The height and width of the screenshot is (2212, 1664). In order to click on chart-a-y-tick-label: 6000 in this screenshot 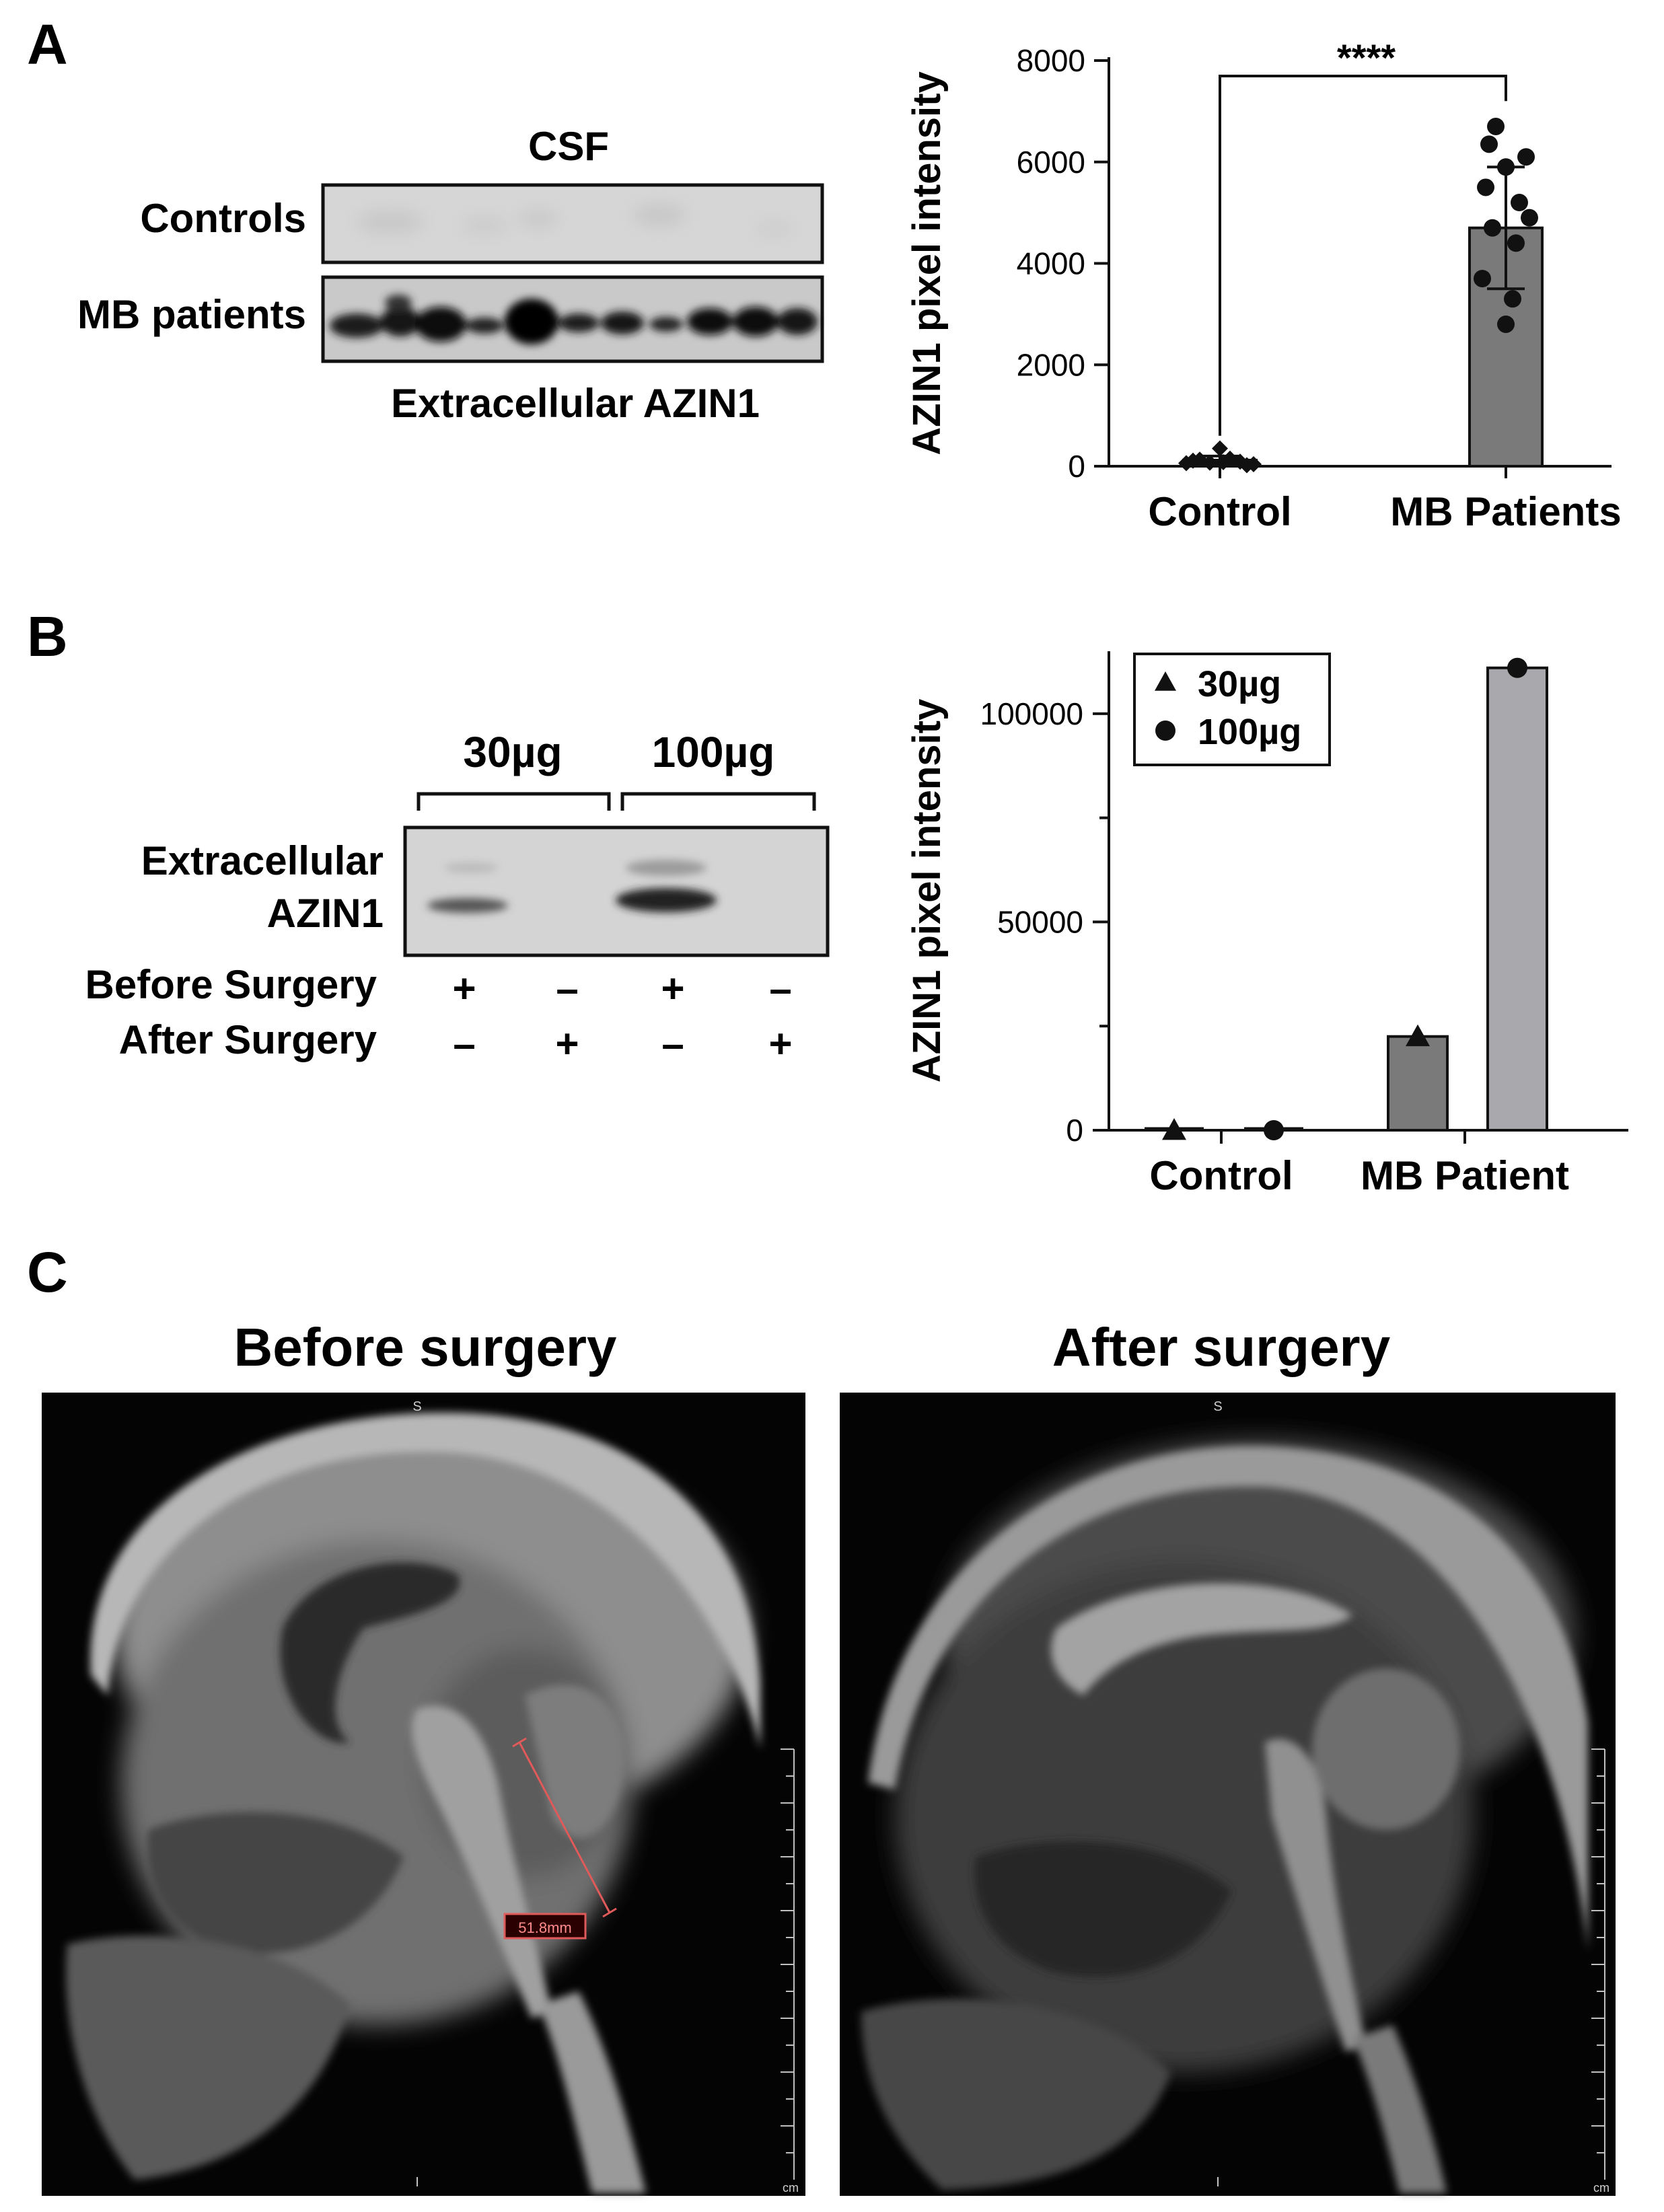, I will do `click(1051, 162)`.